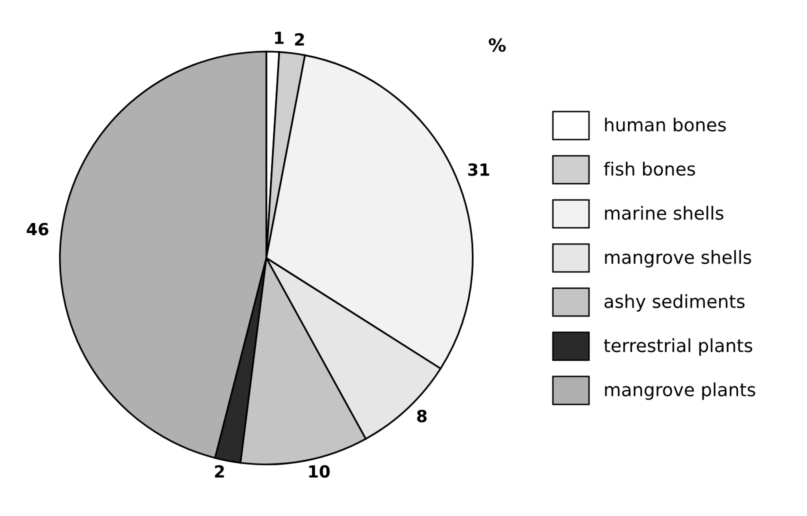 This screenshot has width=807, height=516. Describe the element at coordinates (678, 259) in the screenshot. I see `legend-label: mangrove shells` at that location.